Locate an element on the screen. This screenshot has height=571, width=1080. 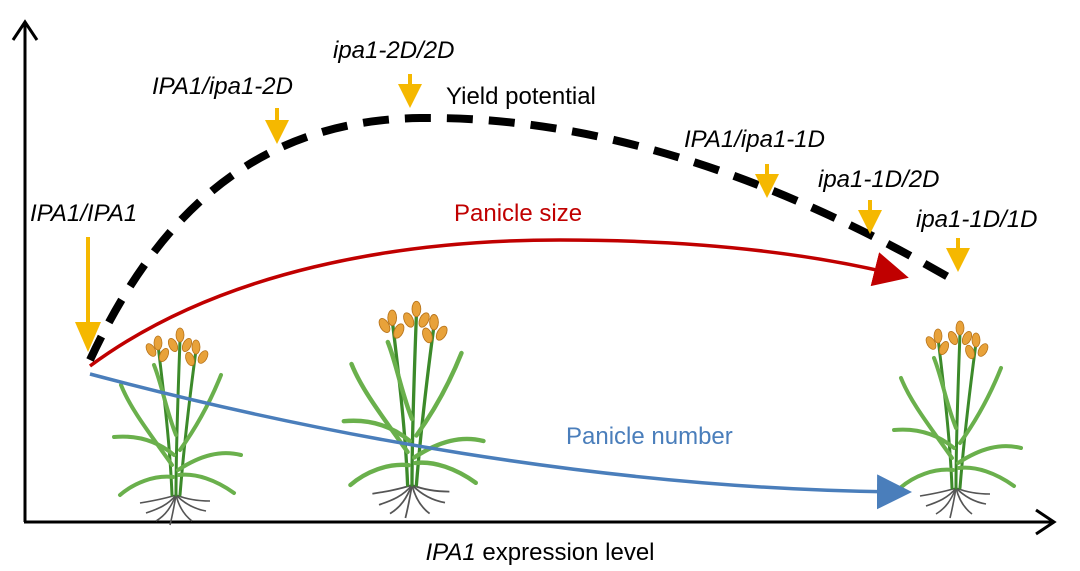
x-axis-arrowhead is located at coordinates (1046, 522).